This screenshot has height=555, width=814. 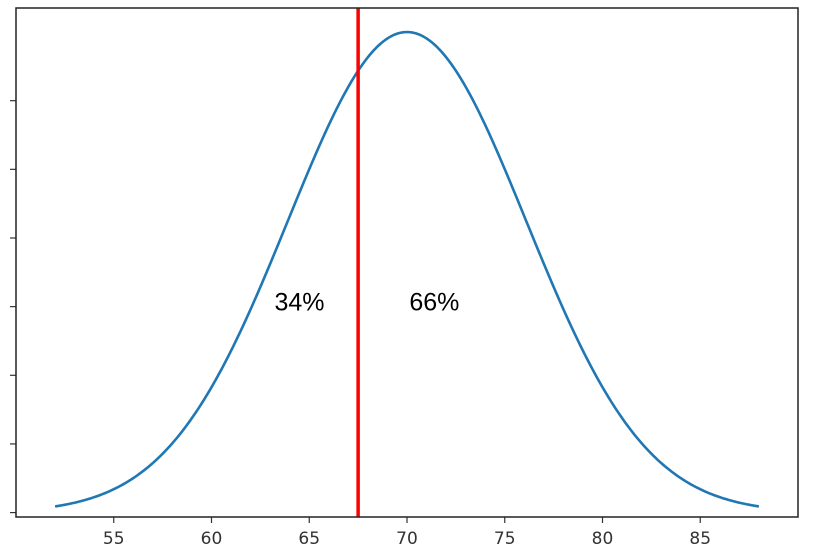 I want to click on x-tick-label: 60, so click(x=212, y=539).